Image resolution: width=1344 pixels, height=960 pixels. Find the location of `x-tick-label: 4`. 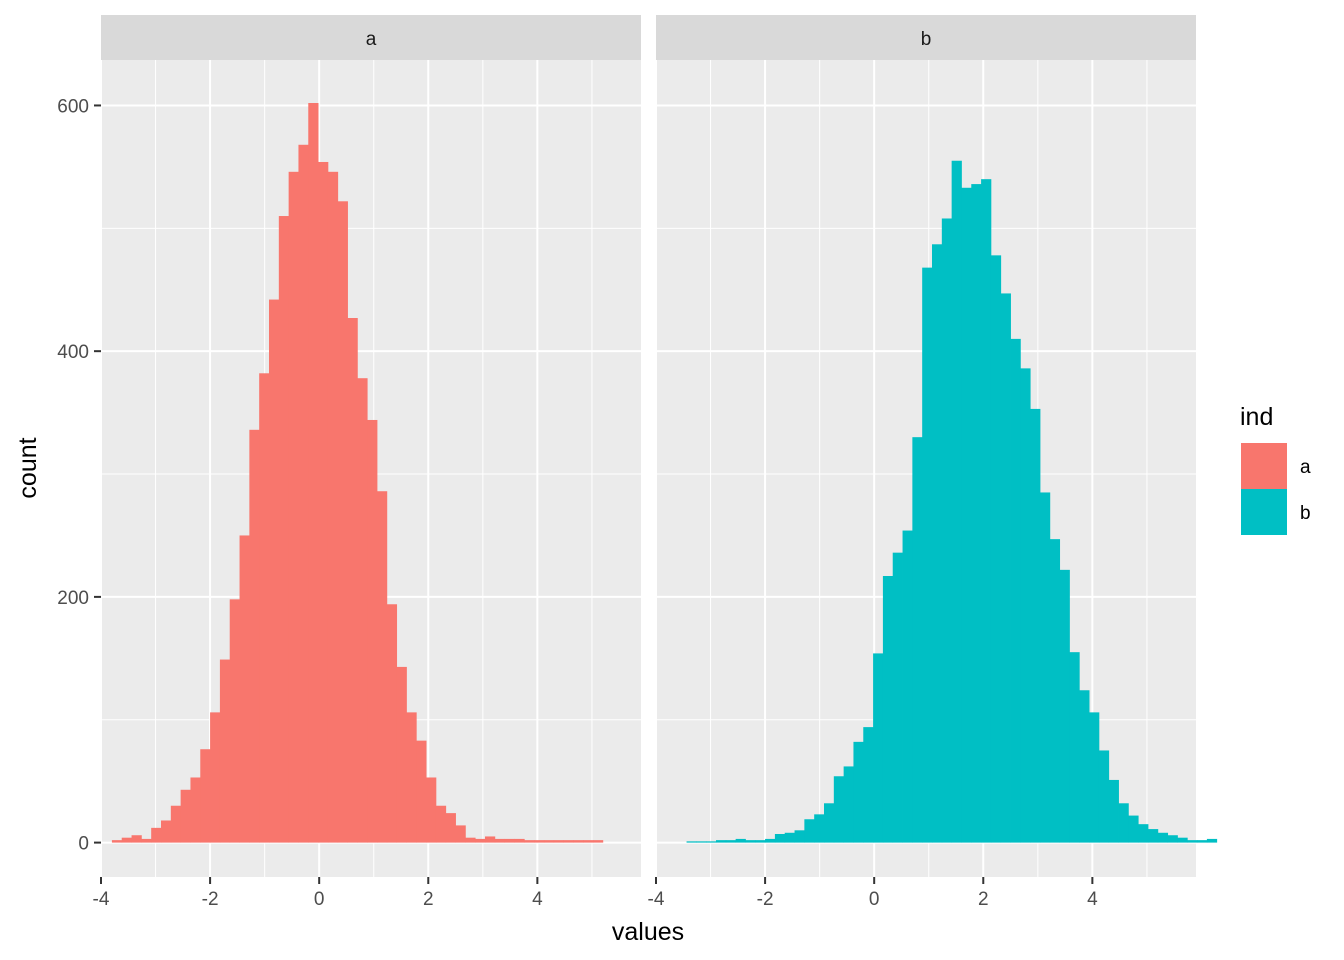

x-tick-label: 4 is located at coordinates (1092, 899).